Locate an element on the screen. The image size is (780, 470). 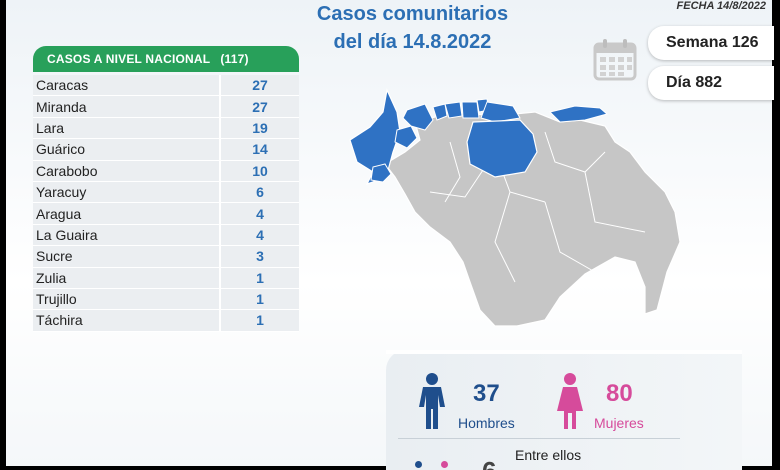
week-badge: Semana 126 is located at coordinates (711, 43).